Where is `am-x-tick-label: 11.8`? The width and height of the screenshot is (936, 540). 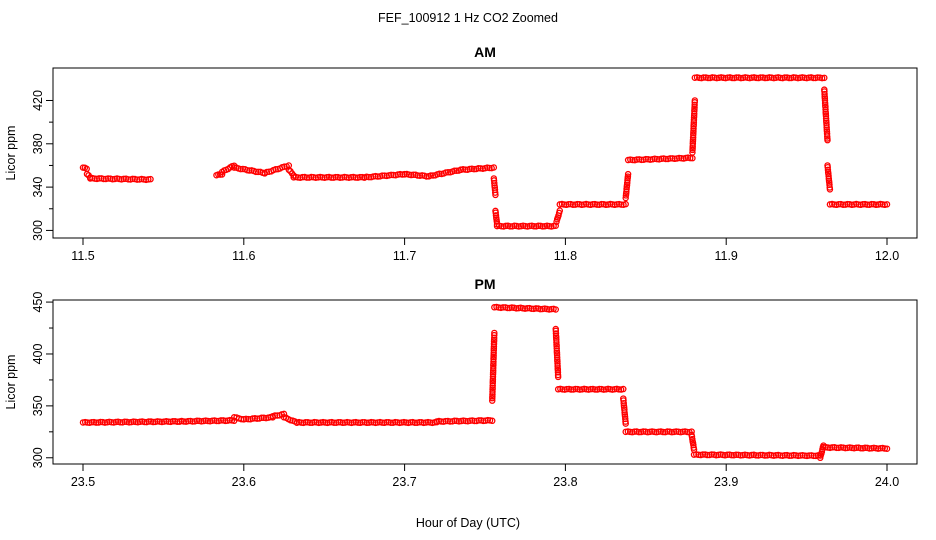
am-x-tick-label: 11.8 is located at coordinates (565, 256).